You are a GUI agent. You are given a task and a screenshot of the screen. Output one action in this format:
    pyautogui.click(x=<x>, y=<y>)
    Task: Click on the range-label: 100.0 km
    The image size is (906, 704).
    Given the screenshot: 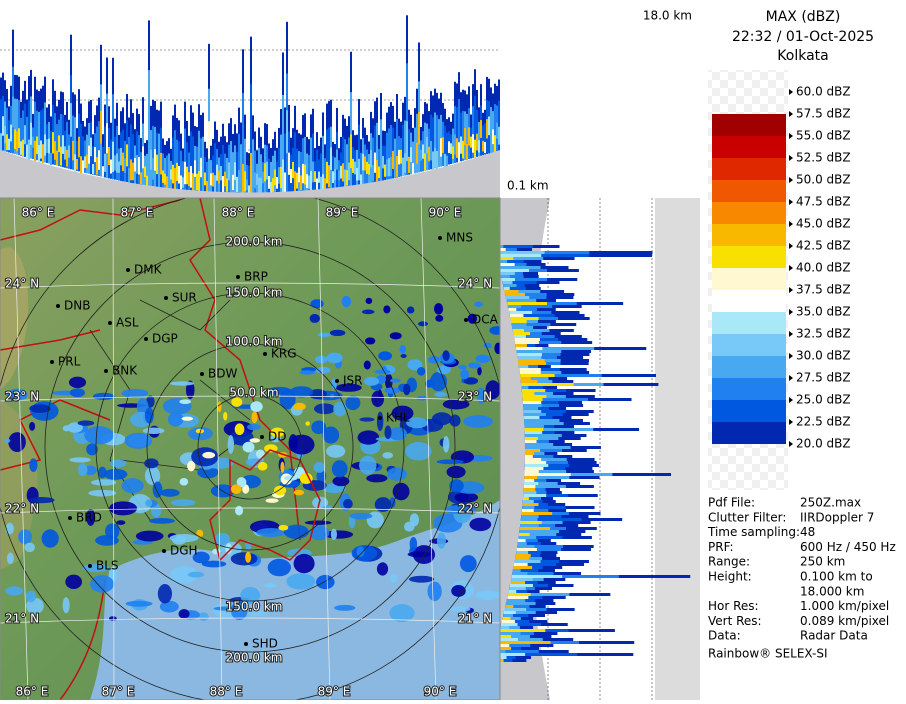 What is the action you would take?
    pyautogui.click(x=254, y=342)
    